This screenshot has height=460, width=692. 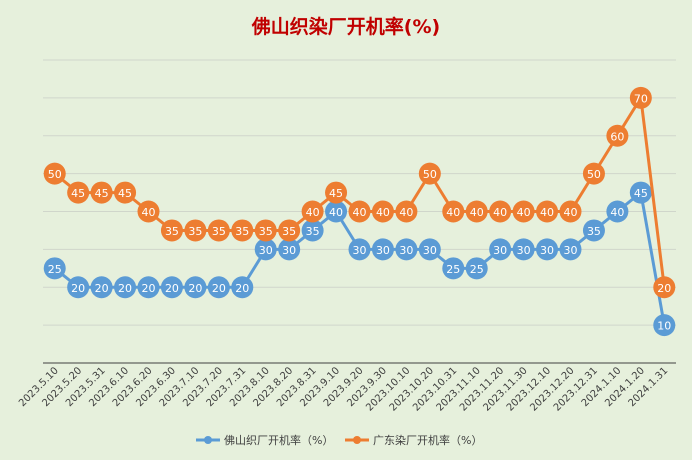 I want to click on chart-title: 佛山织染厂开机率(%), so click(x=345, y=26).